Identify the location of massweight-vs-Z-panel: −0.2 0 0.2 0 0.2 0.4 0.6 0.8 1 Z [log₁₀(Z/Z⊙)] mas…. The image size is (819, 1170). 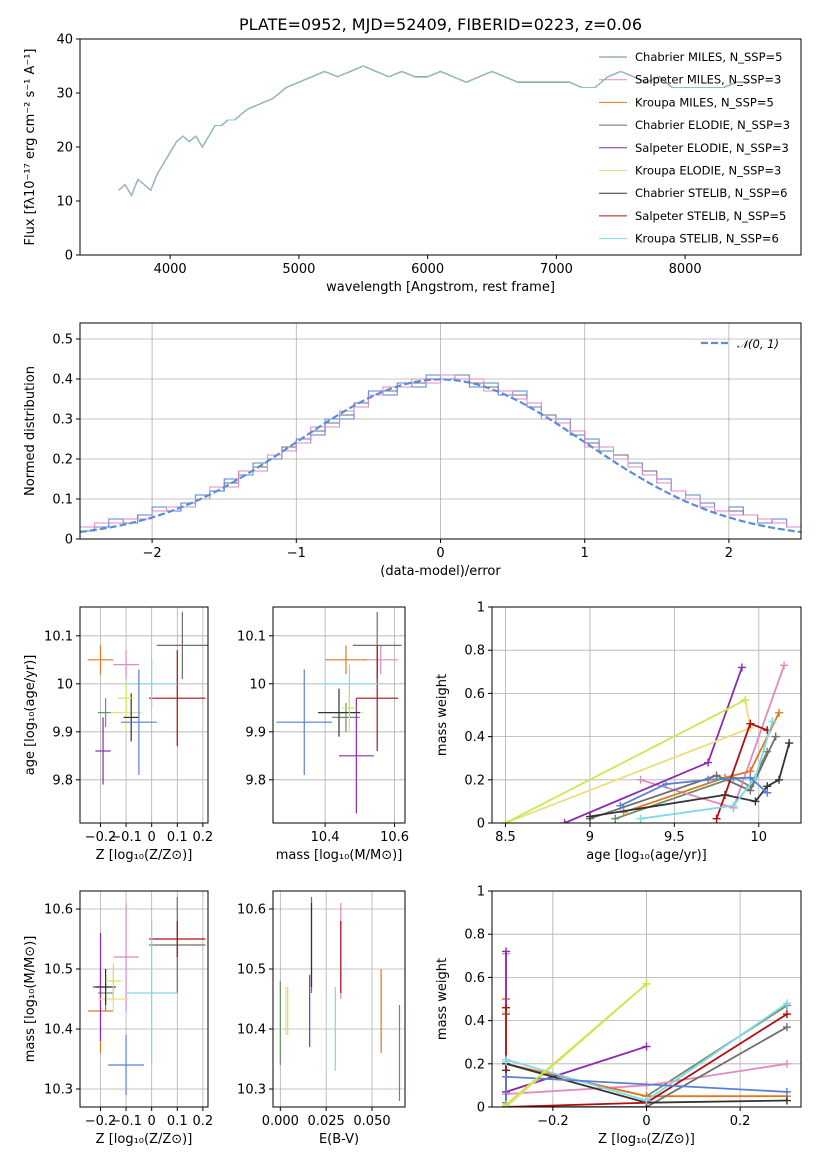
(618, 1016).